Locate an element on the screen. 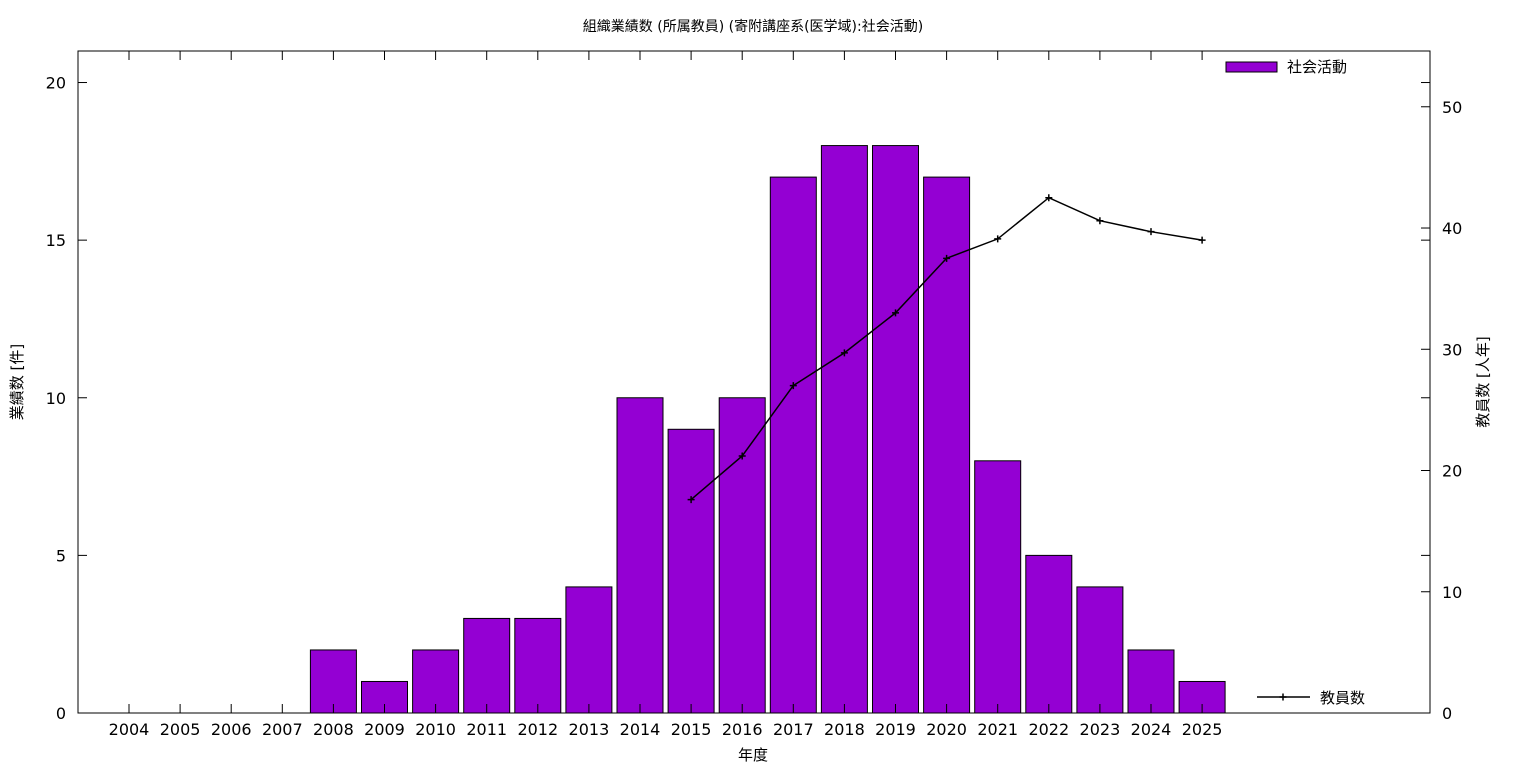 This screenshot has width=1536, height=768. x-tick-label: 2015 is located at coordinates (691, 729).